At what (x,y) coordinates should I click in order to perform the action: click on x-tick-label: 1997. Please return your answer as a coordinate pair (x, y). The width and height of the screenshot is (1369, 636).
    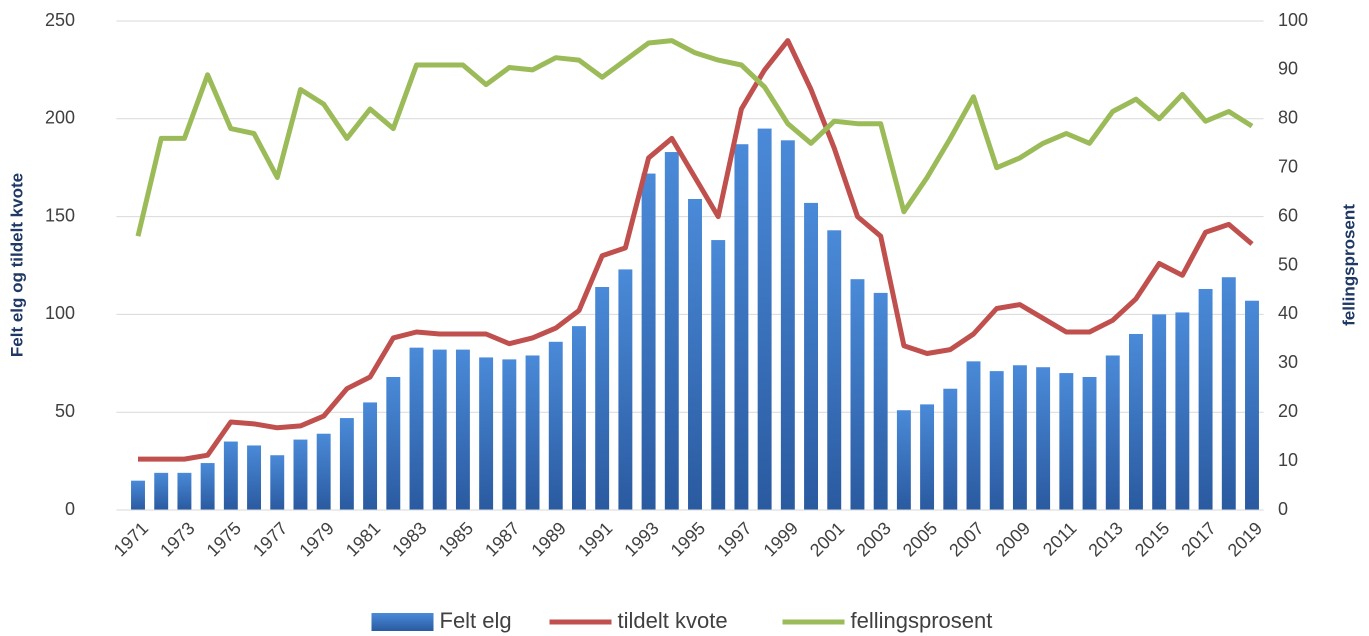
    Looking at the image, I should click on (734, 539).